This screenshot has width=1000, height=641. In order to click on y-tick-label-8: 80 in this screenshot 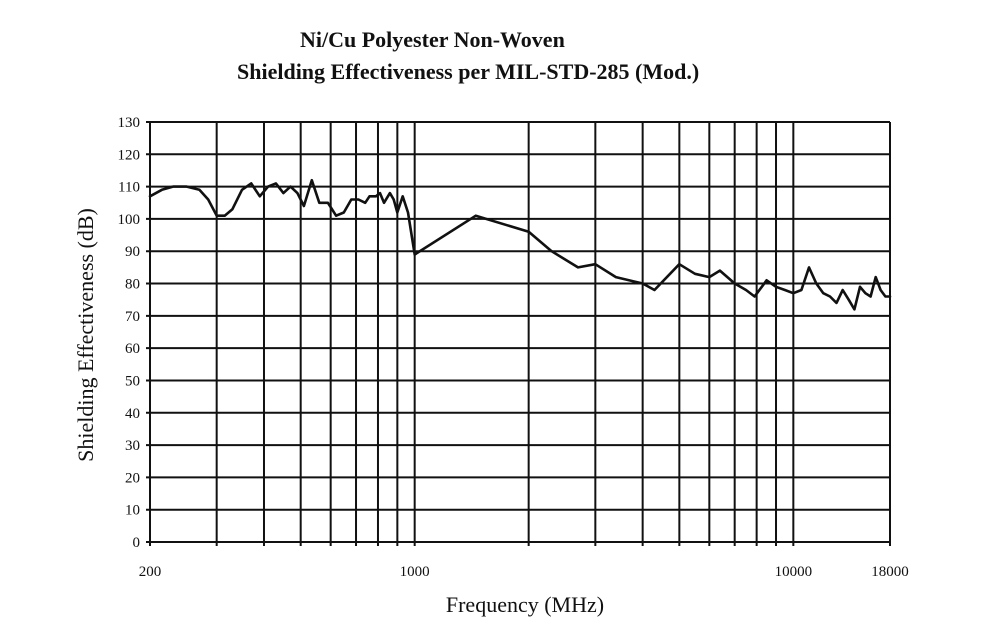, I will do `click(132, 285)`.